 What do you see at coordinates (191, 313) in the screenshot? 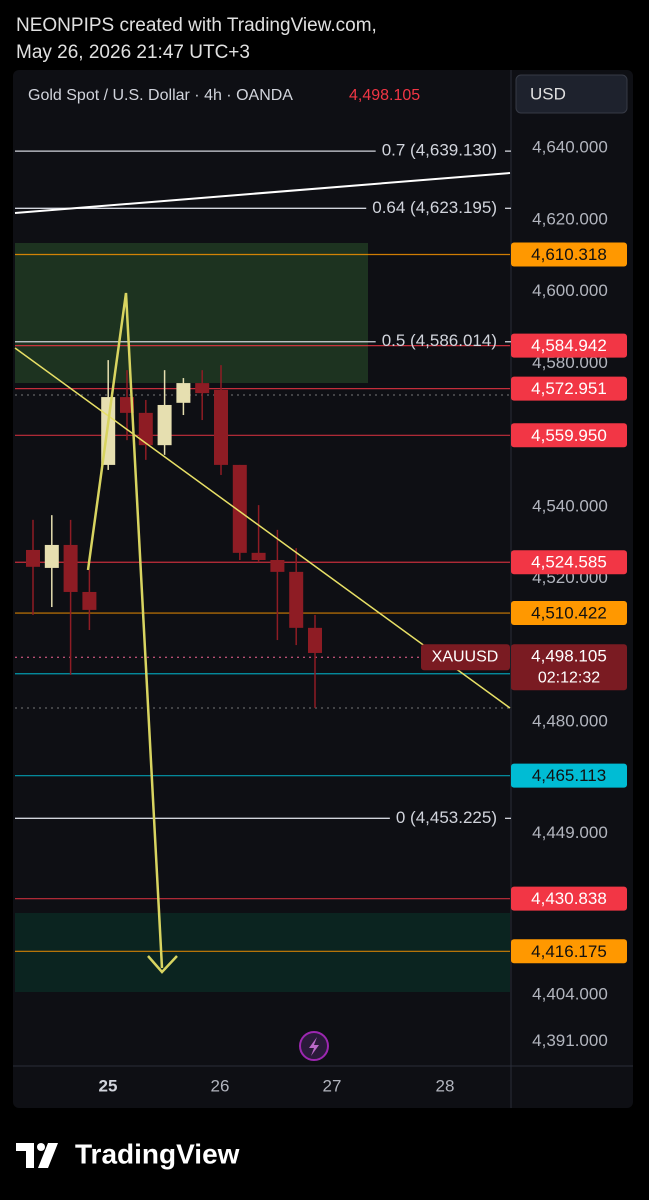
I see `supply-zone` at bounding box center [191, 313].